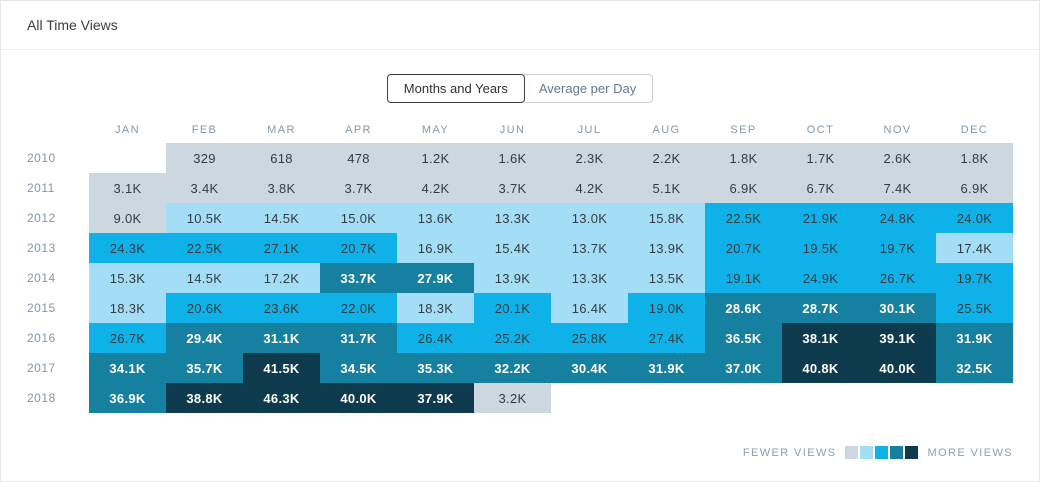 Image resolution: width=1040 pixels, height=482 pixels. What do you see at coordinates (897, 308) in the screenshot?
I see `heatmap-cell: 30.1K` at bounding box center [897, 308].